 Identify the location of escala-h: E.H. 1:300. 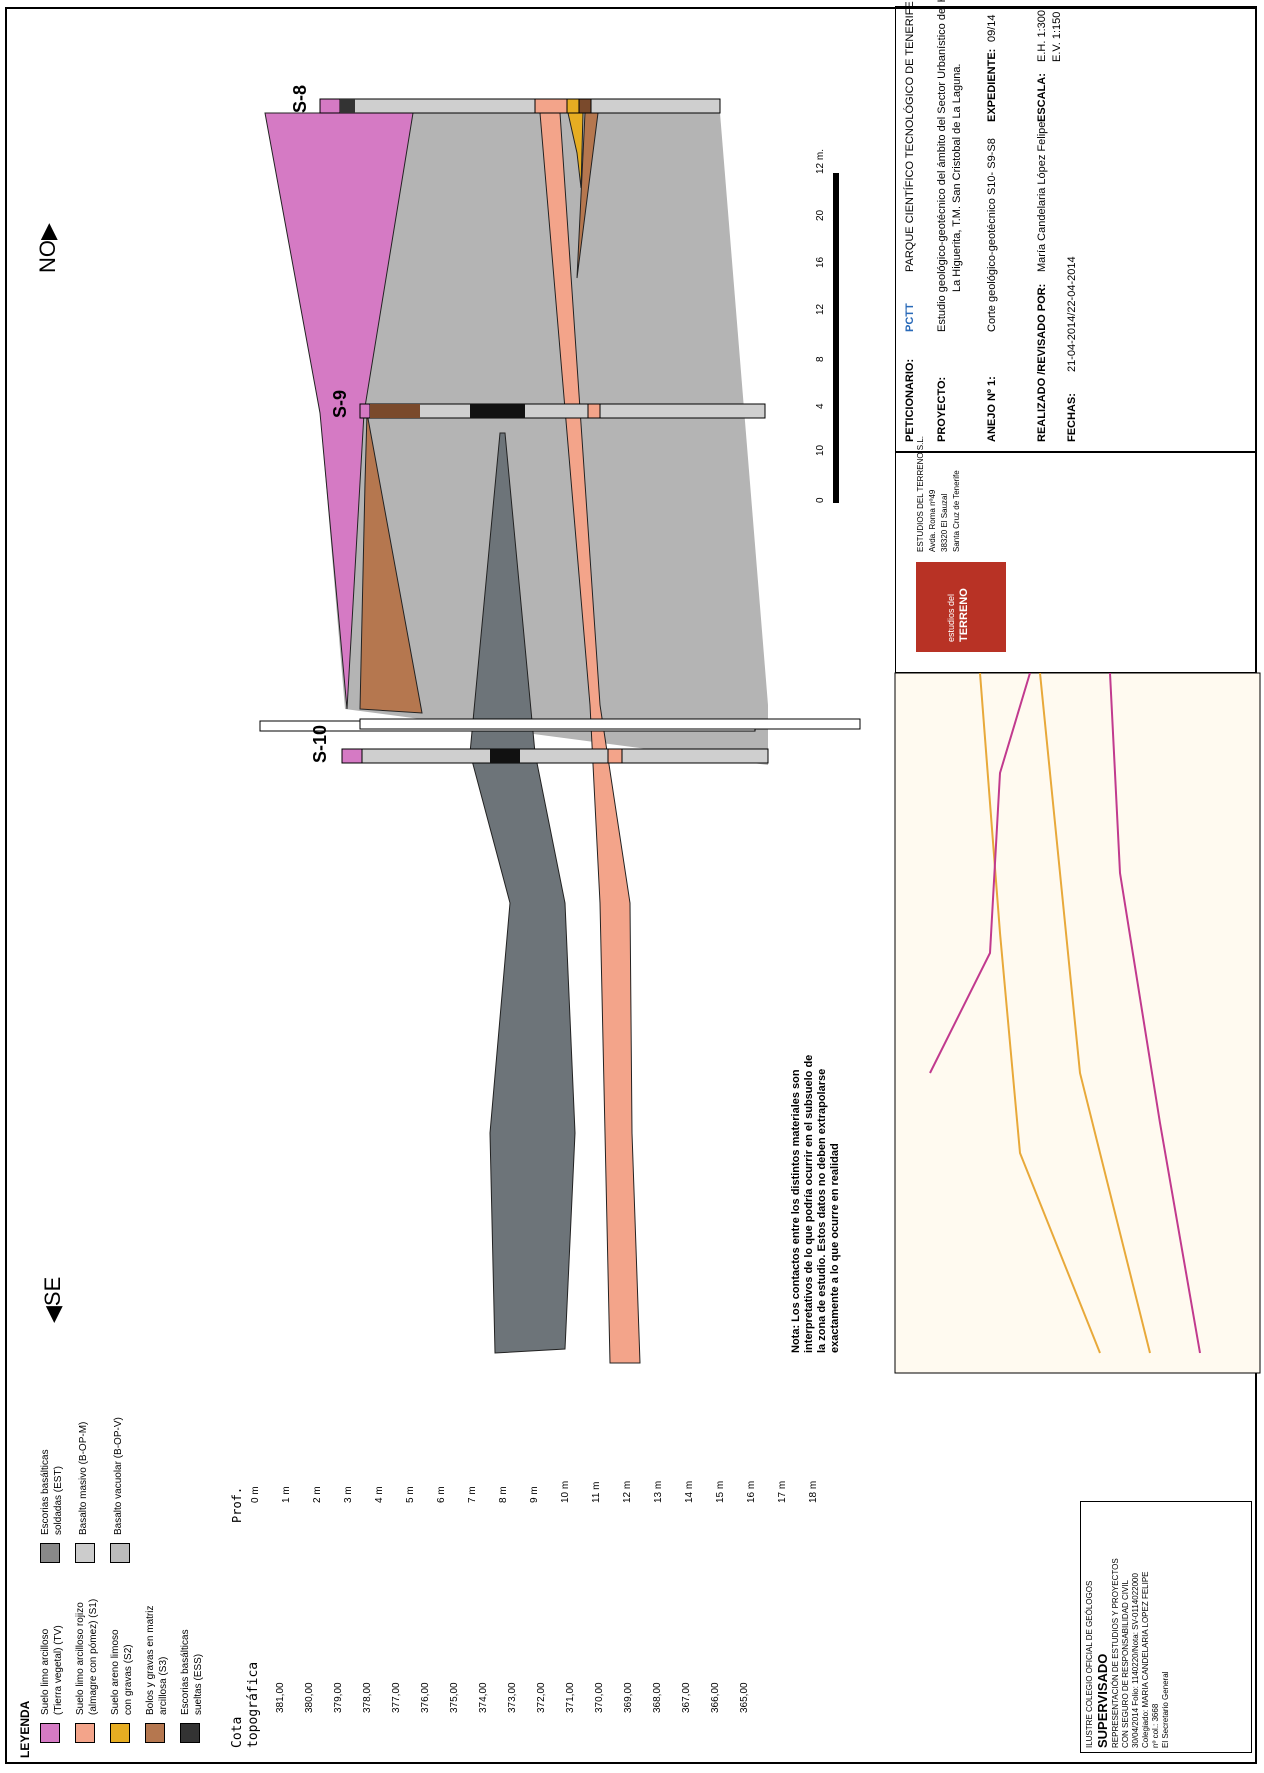
(1042, 36).